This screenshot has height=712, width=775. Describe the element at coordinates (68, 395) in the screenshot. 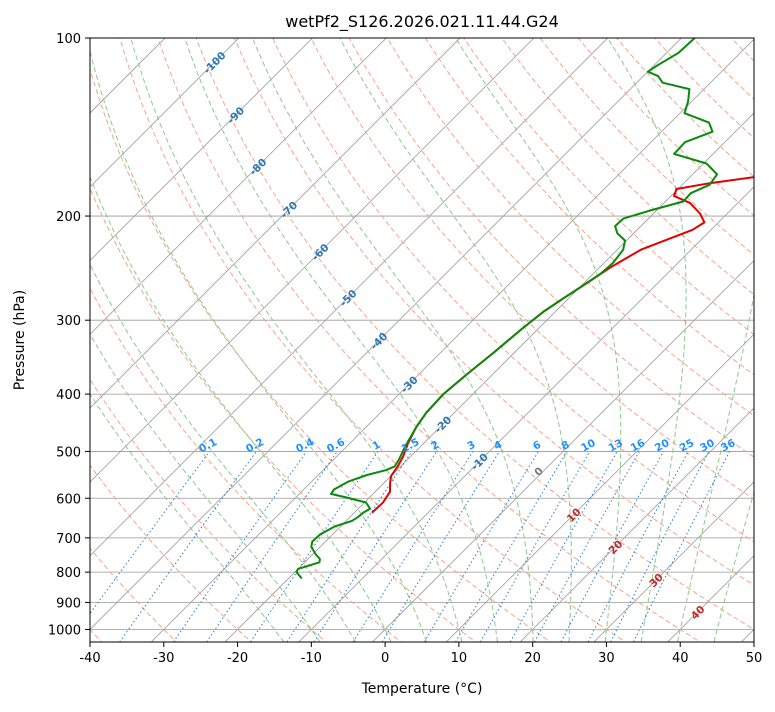

I see `y-tick-label: 400` at that location.